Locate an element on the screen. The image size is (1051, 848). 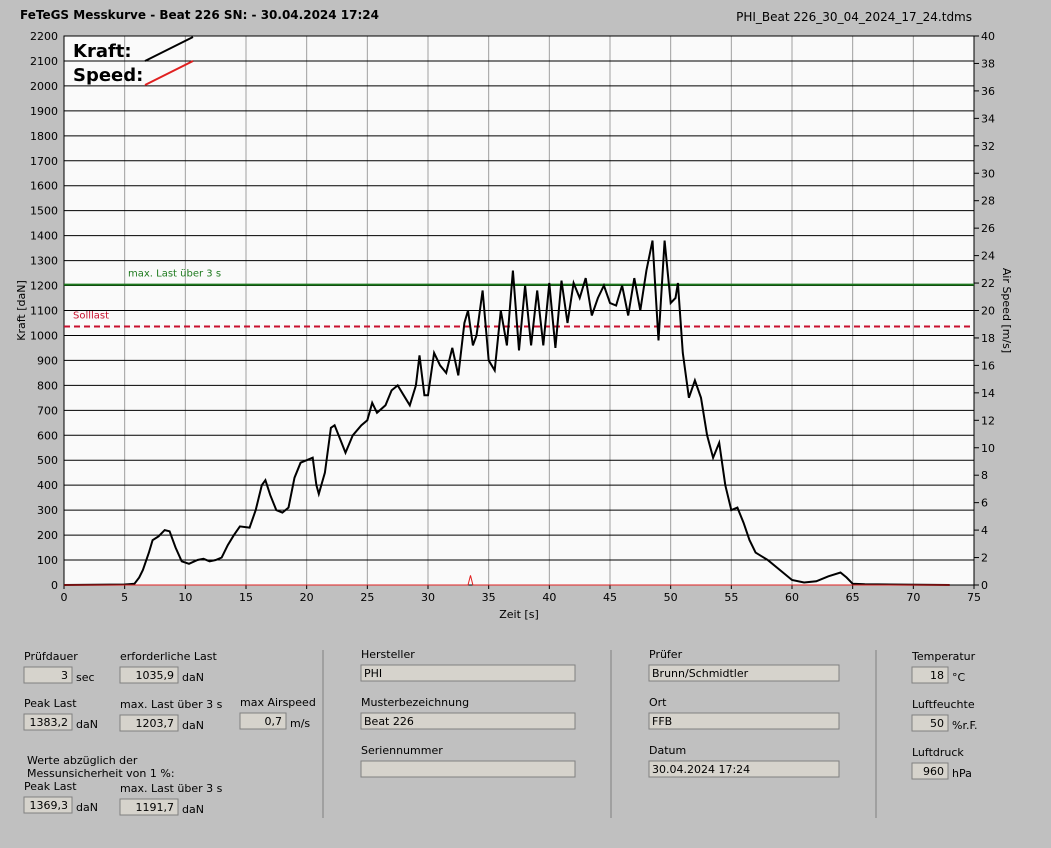
y2-tick-label: 40 is located at coordinates (988, 36).